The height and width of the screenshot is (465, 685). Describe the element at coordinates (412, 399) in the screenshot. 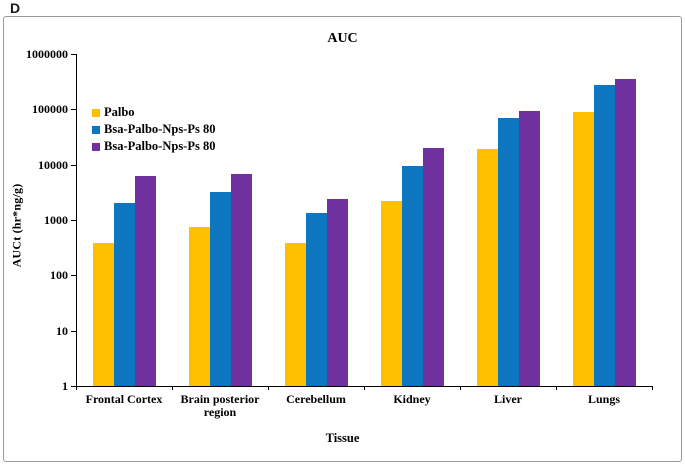

I see `x-tick-label: Kidney` at that location.